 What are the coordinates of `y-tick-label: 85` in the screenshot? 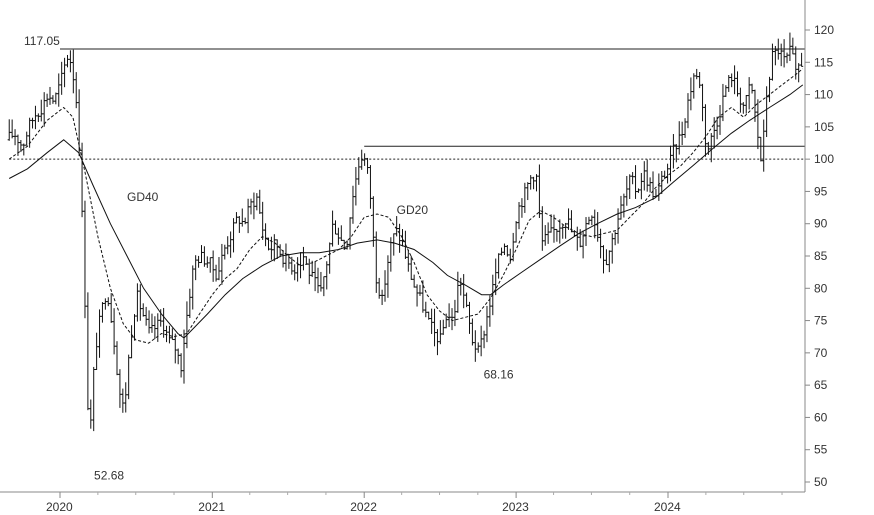 It's located at (821, 256).